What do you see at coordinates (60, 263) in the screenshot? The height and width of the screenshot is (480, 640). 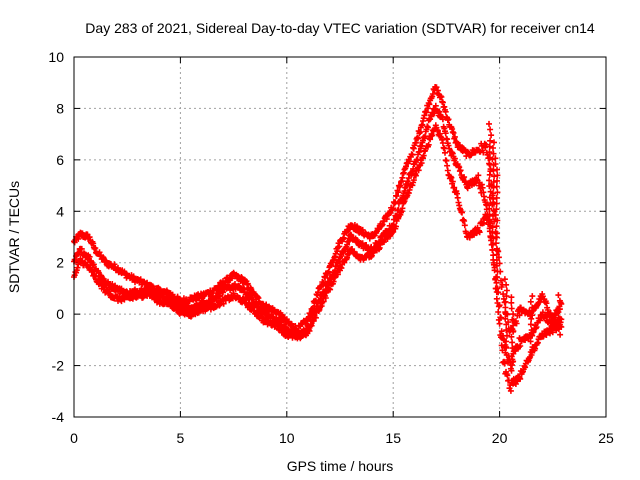 I see `y-tick-label: 2` at bounding box center [60, 263].